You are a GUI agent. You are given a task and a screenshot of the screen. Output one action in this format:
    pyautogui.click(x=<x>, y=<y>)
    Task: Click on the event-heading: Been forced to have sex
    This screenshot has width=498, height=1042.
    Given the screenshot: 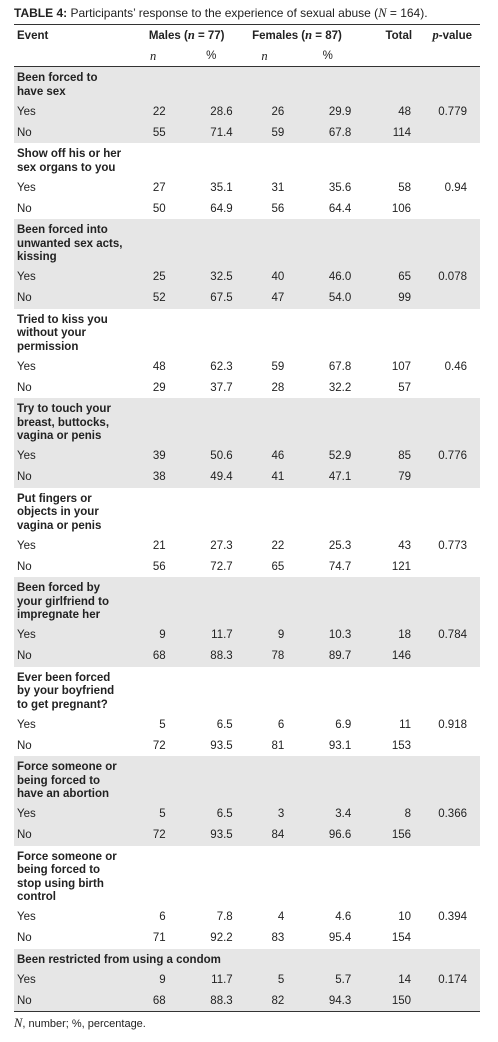 What is the action you would take?
    pyautogui.click(x=247, y=83)
    